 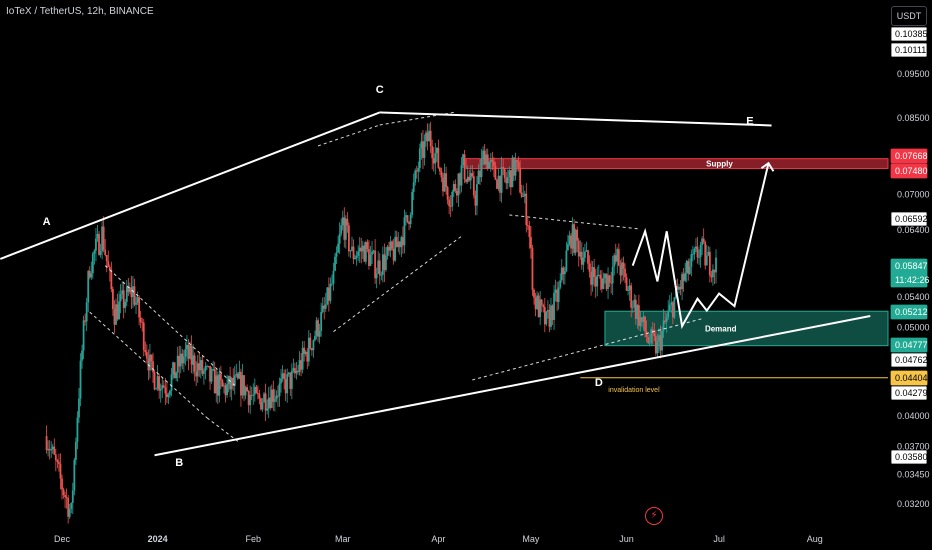 I want to click on time-tick-label: Feb, so click(x=254, y=539).